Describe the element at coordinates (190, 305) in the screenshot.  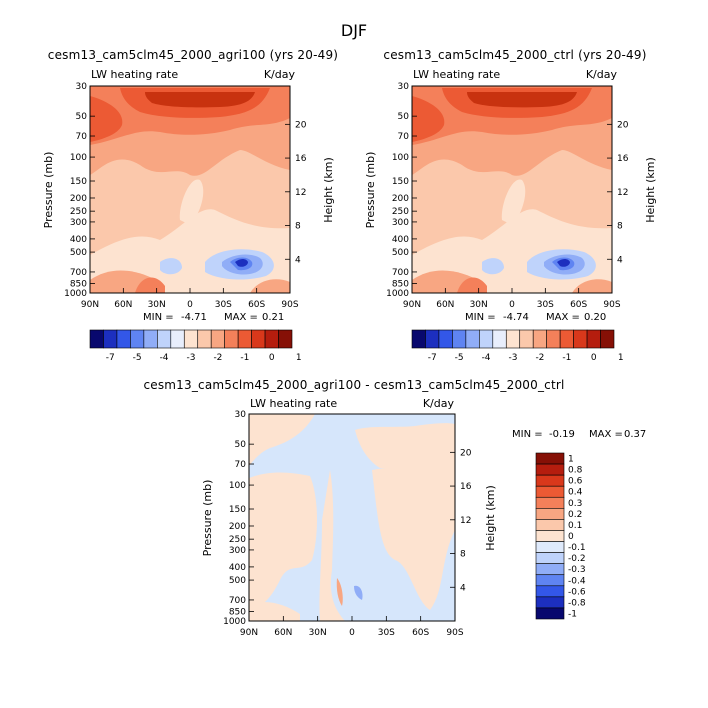
I see `latitude-tick-label: 0` at that location.